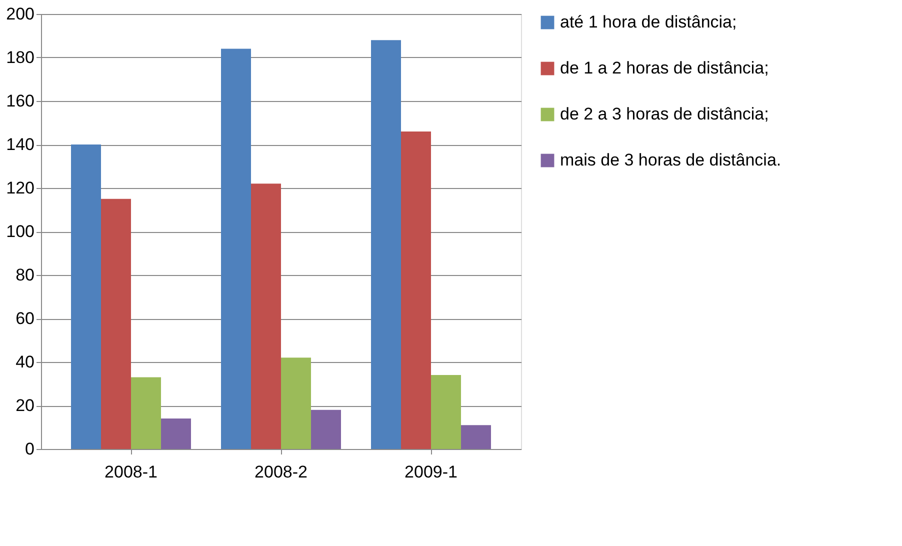  What do you see at coordinates (20, 101) in the screenshot?
I see `y-tick-label: 160` at bounding box center [20, 101].